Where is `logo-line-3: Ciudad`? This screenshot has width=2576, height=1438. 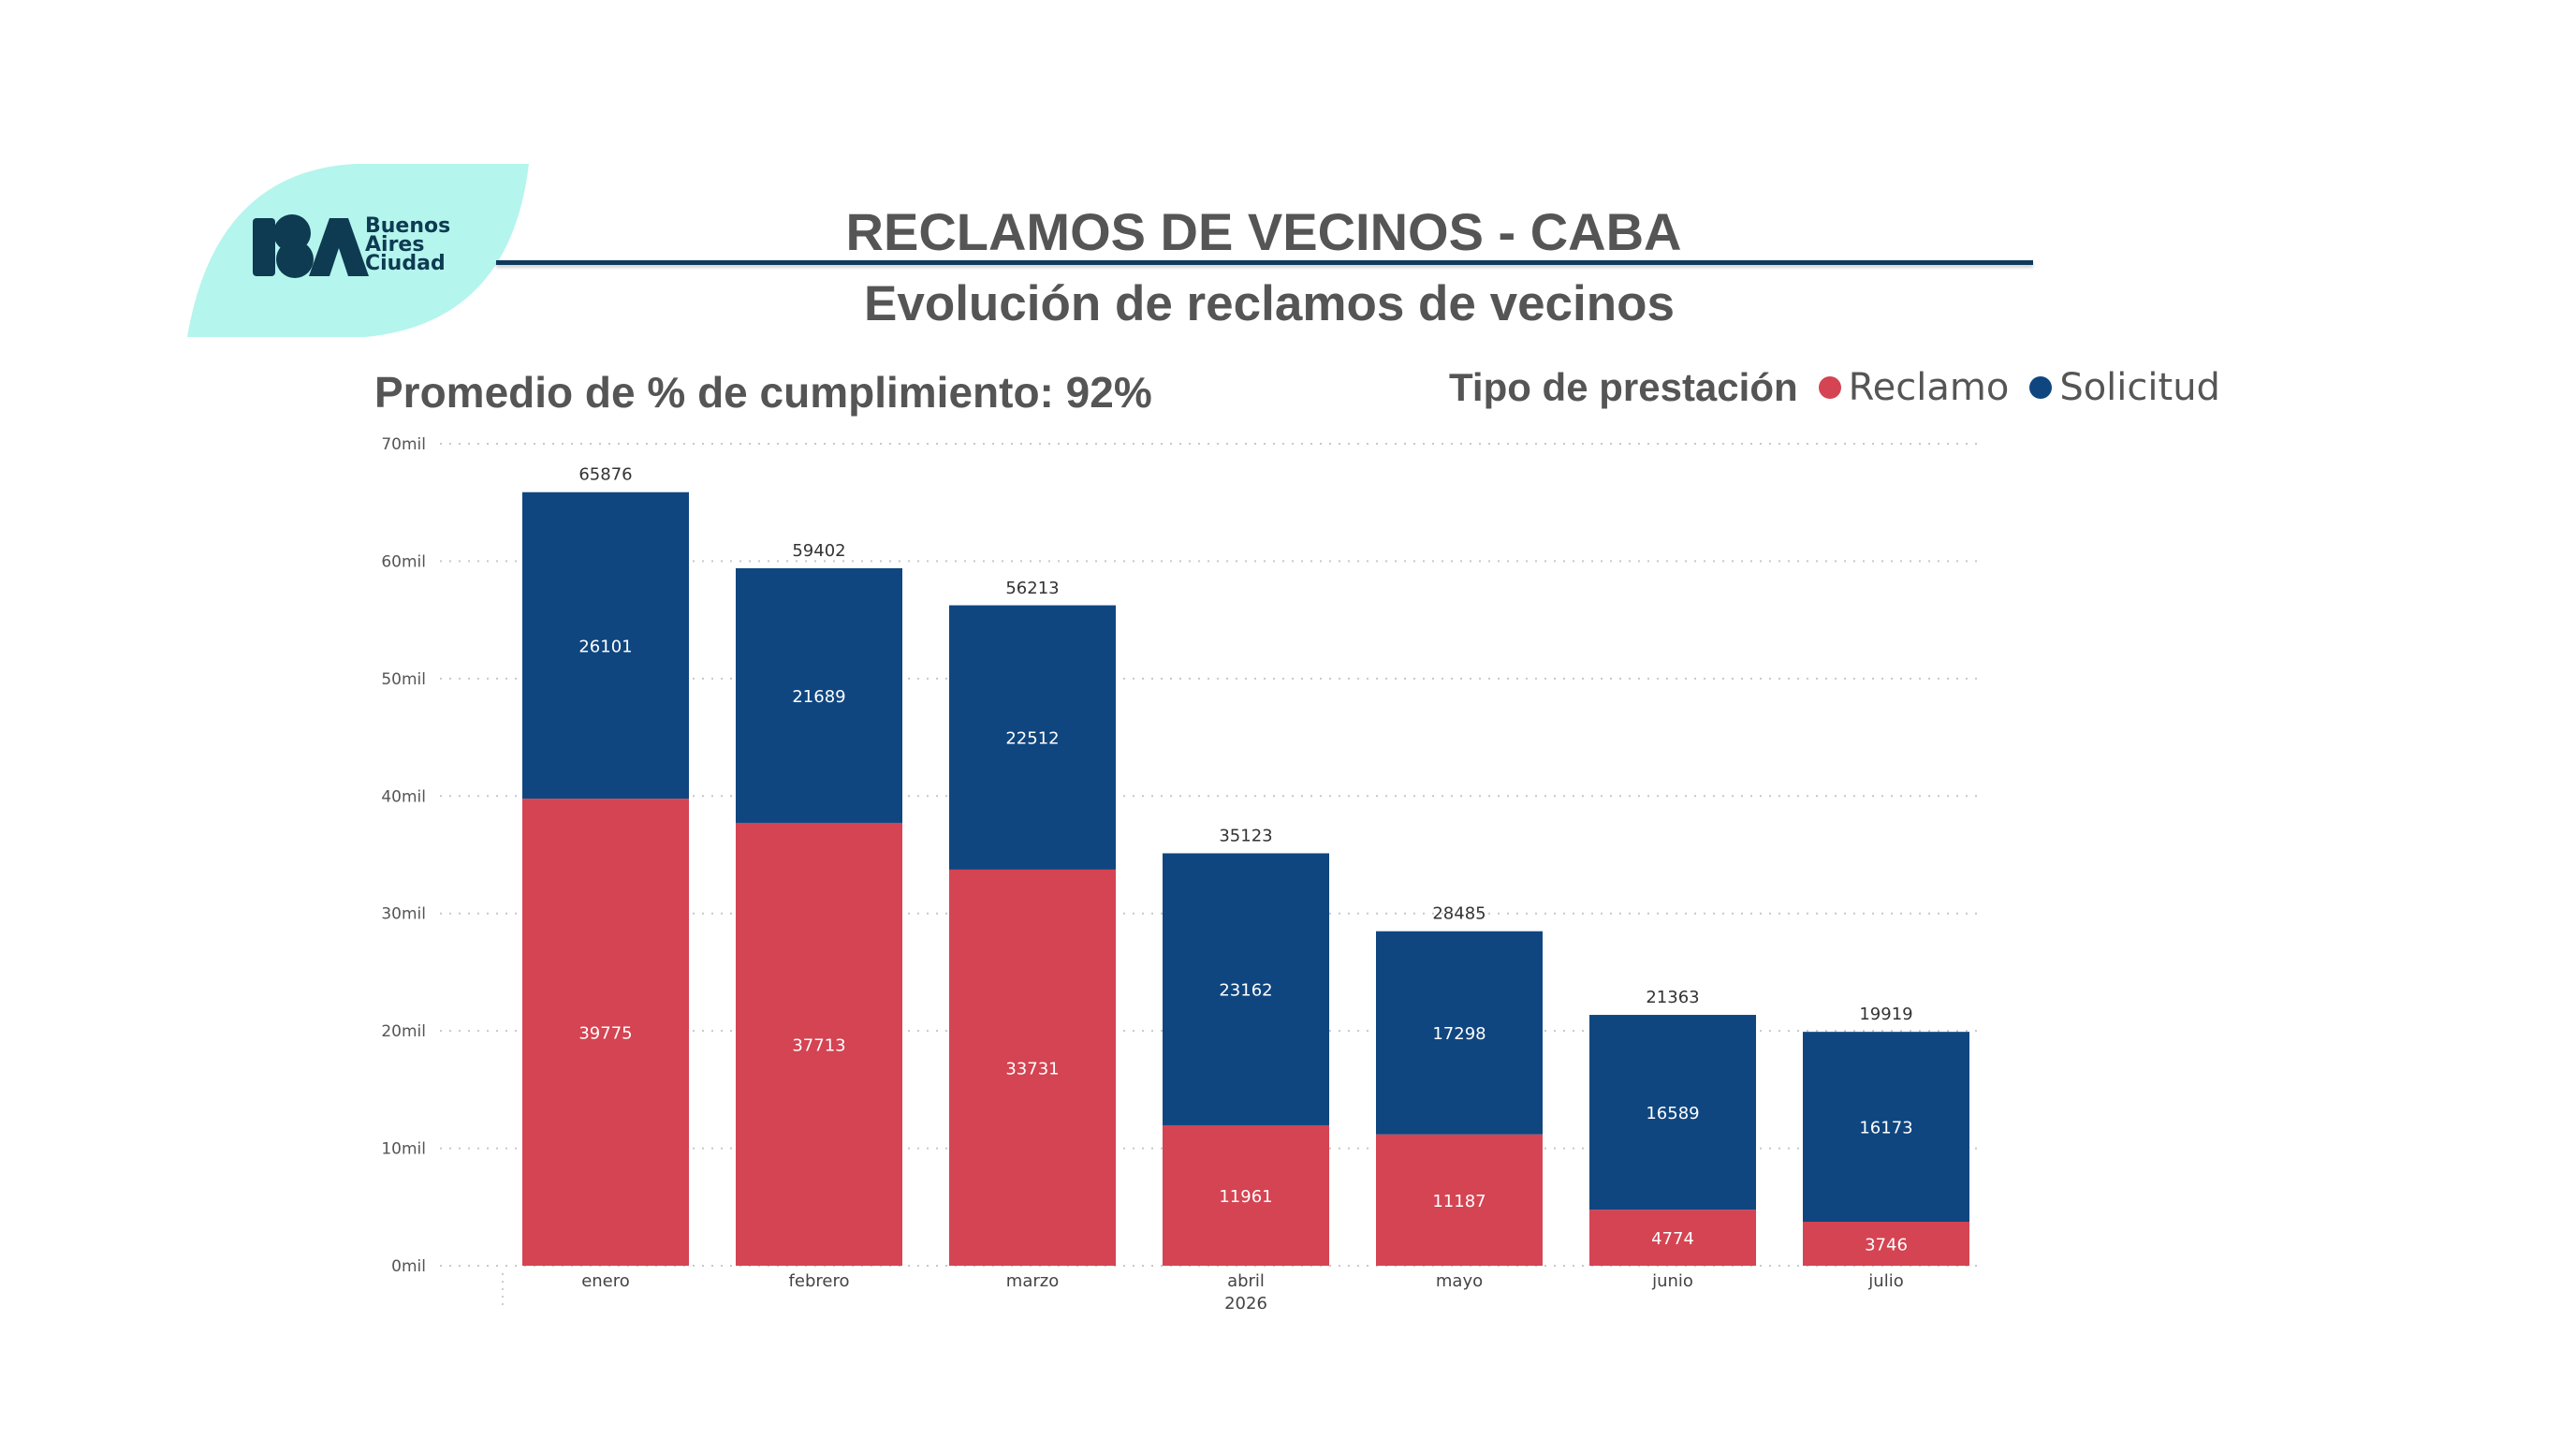 logo-line-3: Ciudad is located at coordinates (405, 263).